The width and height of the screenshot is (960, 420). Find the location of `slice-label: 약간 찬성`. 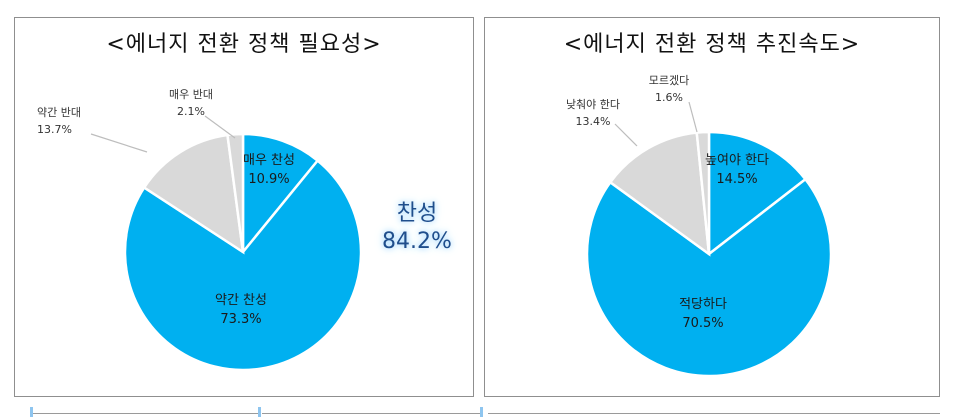

slice-label: 약간 찬성 is located at coordinates (241, 300).